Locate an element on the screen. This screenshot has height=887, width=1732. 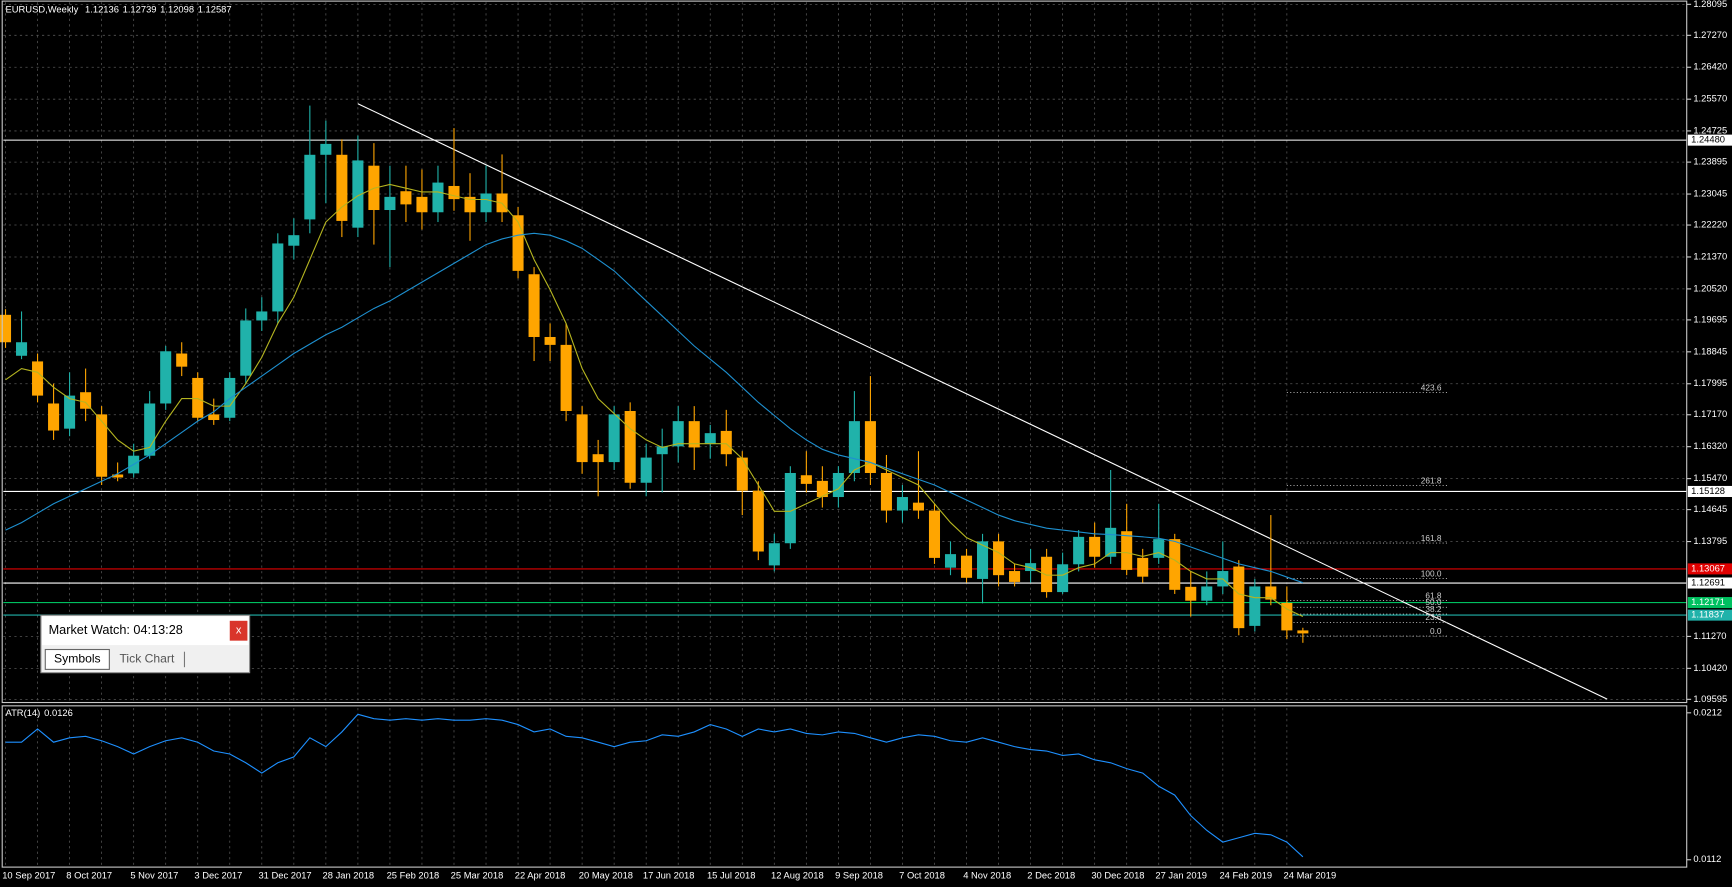
tab-symbols is located at coordinates (77, 659).